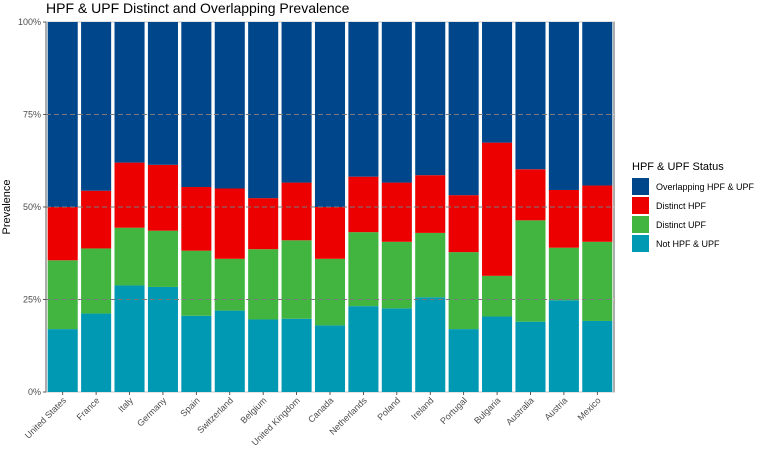  I want to click on x-tick-label: Poland, so click(388, 408).